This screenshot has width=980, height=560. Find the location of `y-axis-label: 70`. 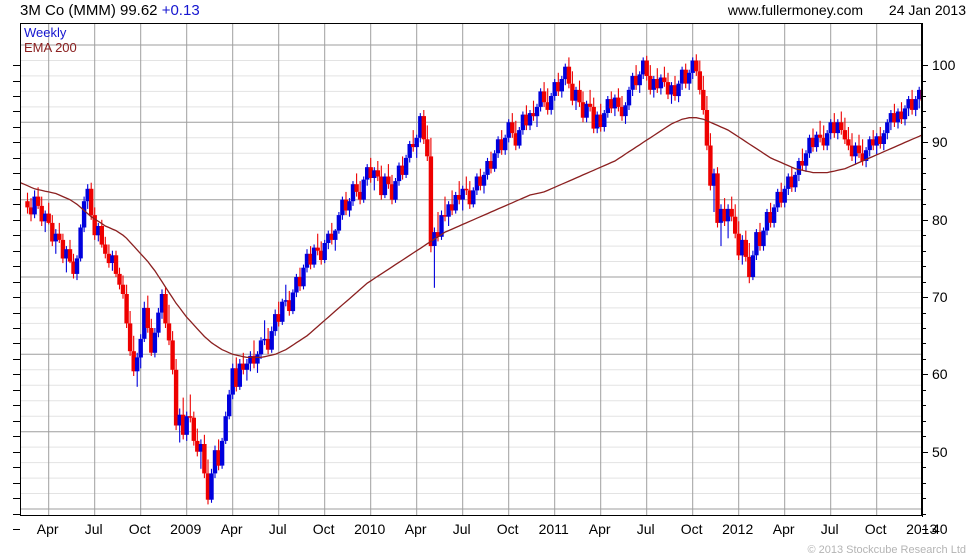

y-axis-label: 70 is located at coordinates (940, 297).